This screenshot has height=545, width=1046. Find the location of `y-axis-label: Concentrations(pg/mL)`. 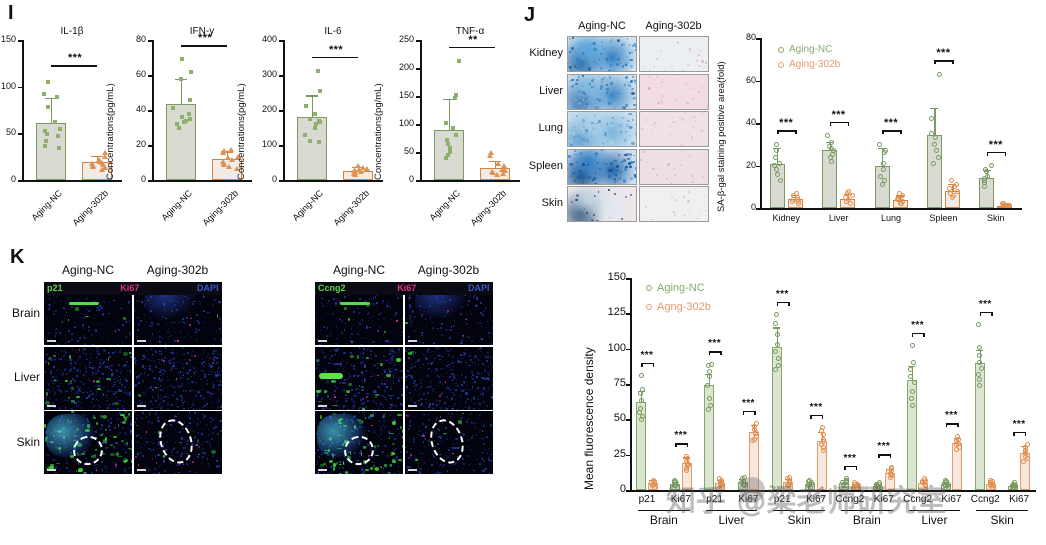

y-axis-label: Concentrations(pg/mL) is located at coordinates (241, 131).